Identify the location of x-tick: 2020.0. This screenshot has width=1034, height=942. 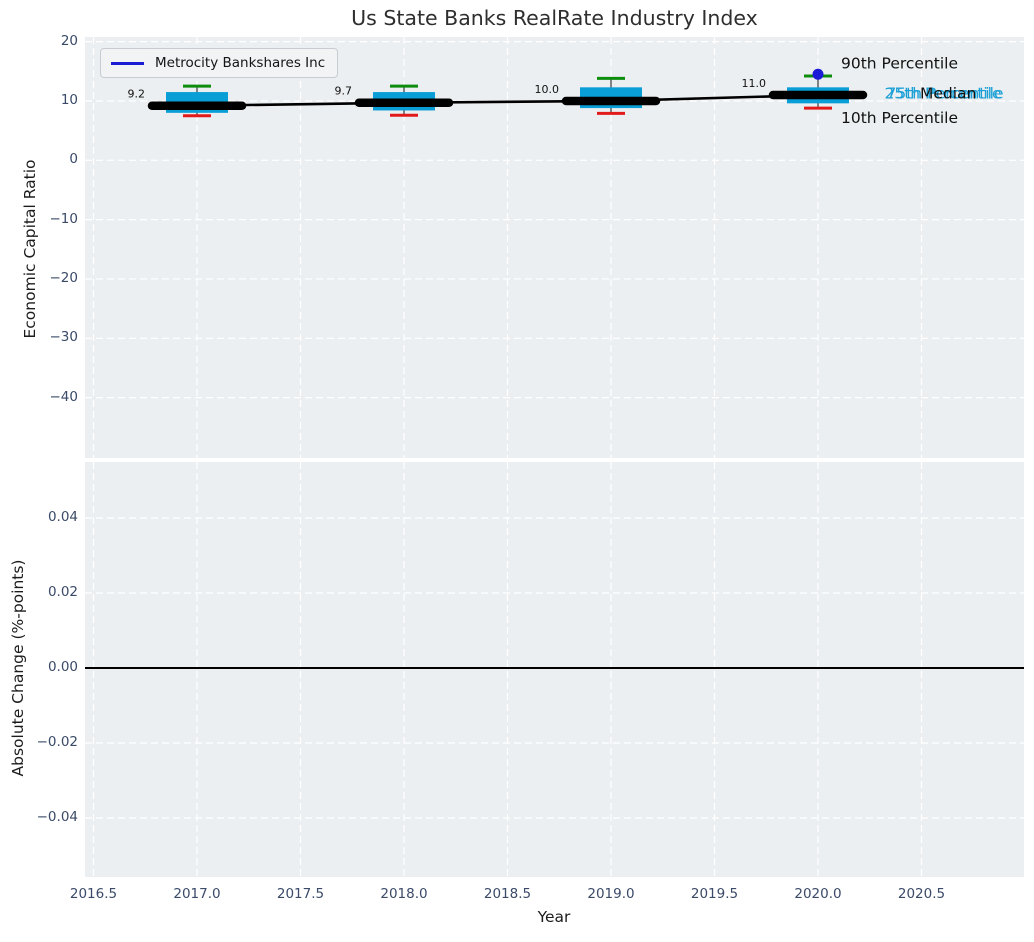
(818, 894).